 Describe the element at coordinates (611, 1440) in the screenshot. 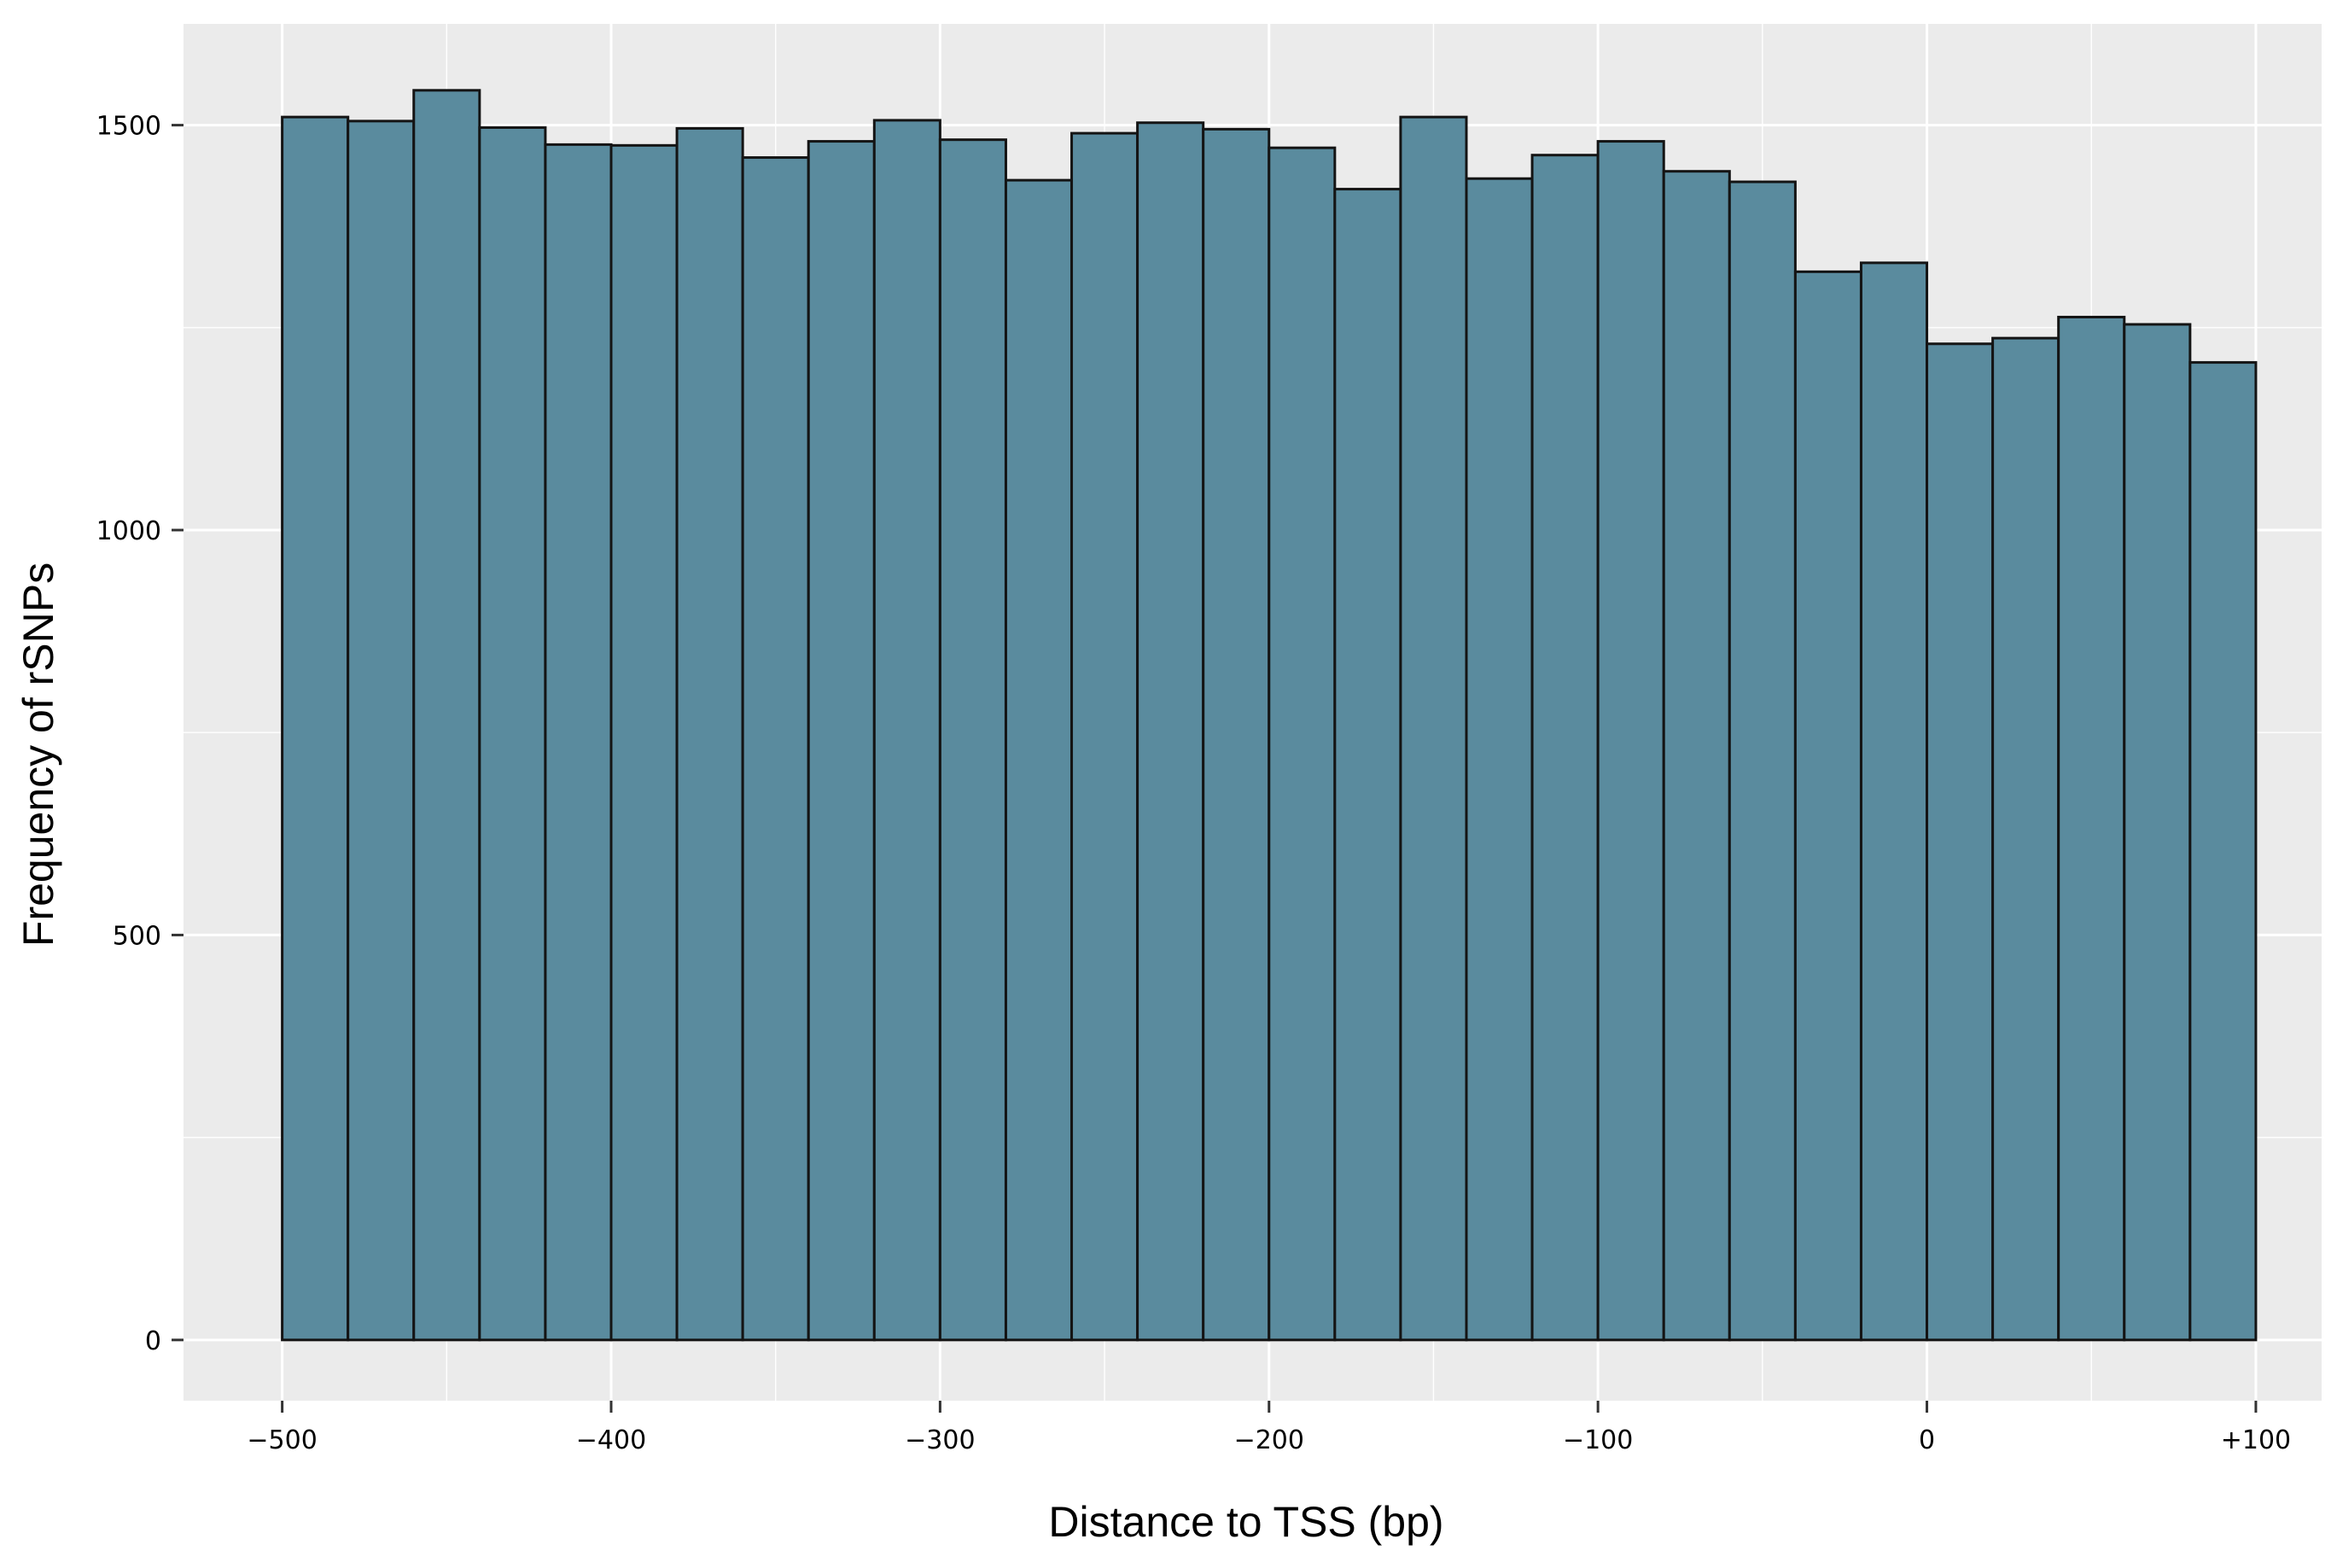

I see `x-tick-label: −400` at that location.